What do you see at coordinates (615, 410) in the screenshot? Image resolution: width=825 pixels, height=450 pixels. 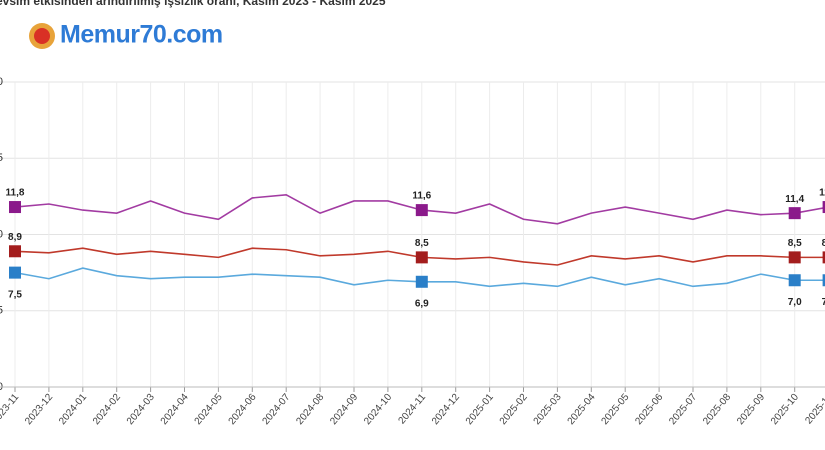 I see `x-tick-label: 2025-05` at bounding box center [615, 410].